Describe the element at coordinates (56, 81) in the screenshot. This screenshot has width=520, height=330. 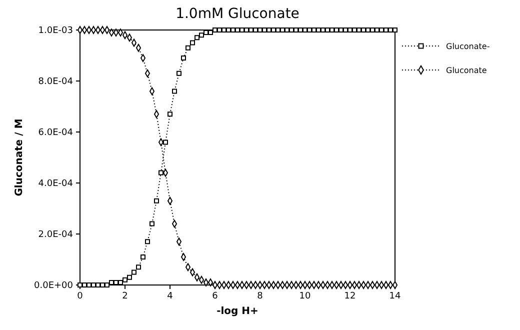
I see `y-tick-label: 8.0E-04` at that location.